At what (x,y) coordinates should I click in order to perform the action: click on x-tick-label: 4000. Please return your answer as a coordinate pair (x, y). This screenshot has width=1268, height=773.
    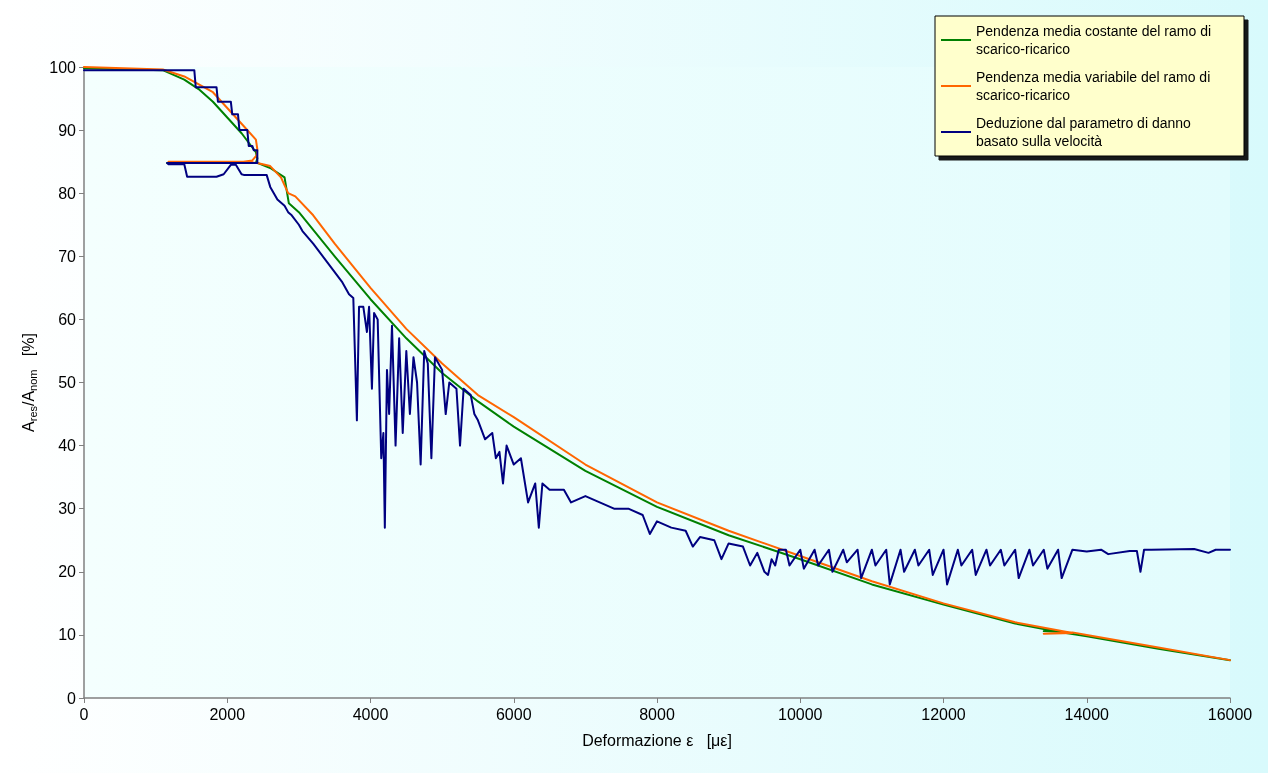
    Looking at the image, I should click on (370, 714).